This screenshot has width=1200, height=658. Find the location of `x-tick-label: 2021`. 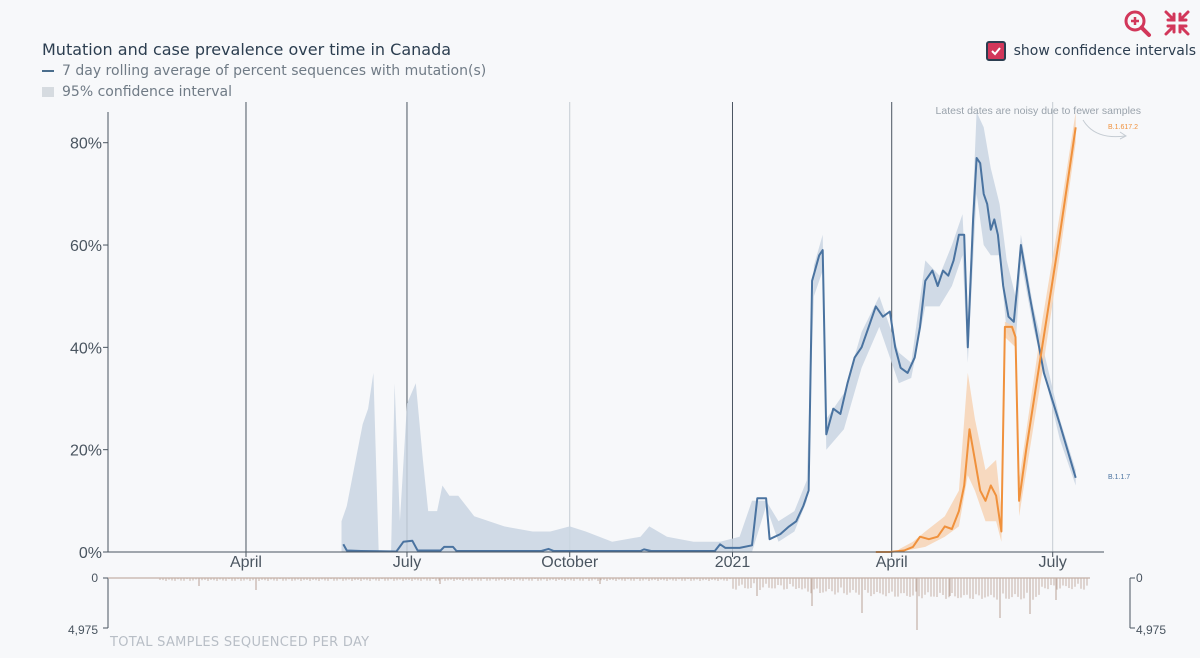

x-tick-label: 2021 is located at coordinates (733, 562).